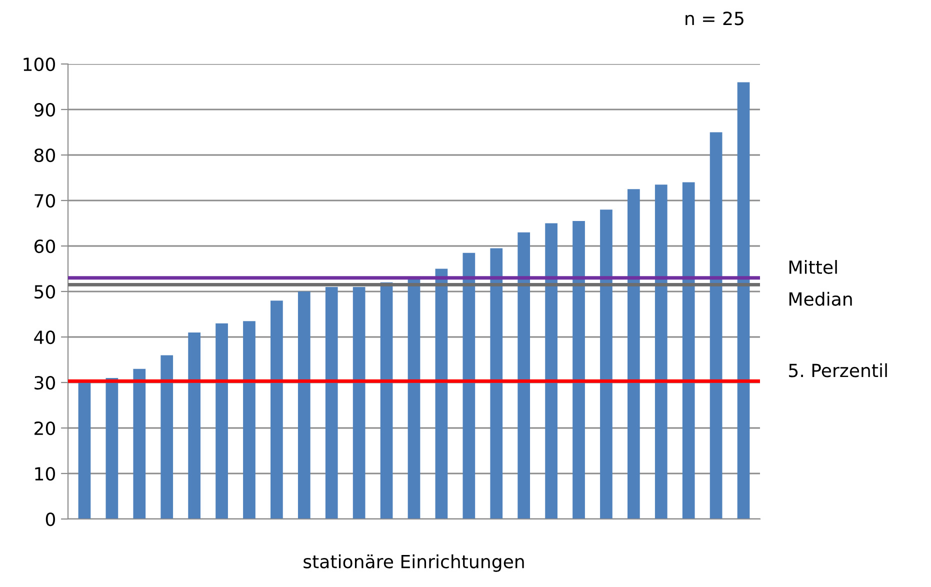 Image resolution: width=931 pixels, height=587 pixels. I want to click on y-tick-label: 10, so click(45, 473).